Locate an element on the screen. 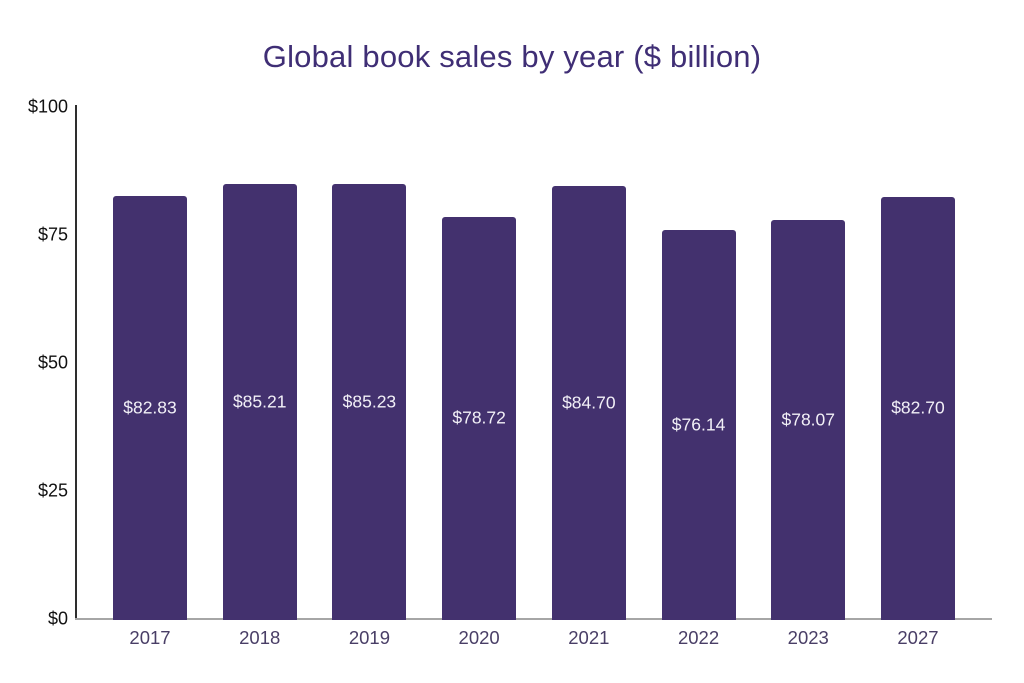  bar-2019: $85.23 is located at coordinates (369, 401).